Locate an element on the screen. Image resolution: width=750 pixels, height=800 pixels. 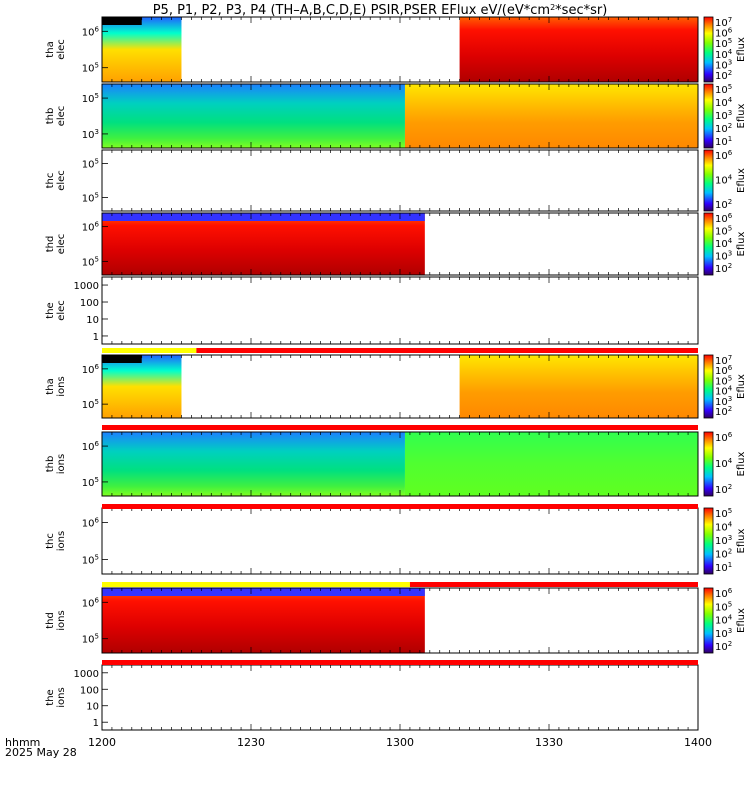
panel-label: theelec is located at coordinates (56, 310).